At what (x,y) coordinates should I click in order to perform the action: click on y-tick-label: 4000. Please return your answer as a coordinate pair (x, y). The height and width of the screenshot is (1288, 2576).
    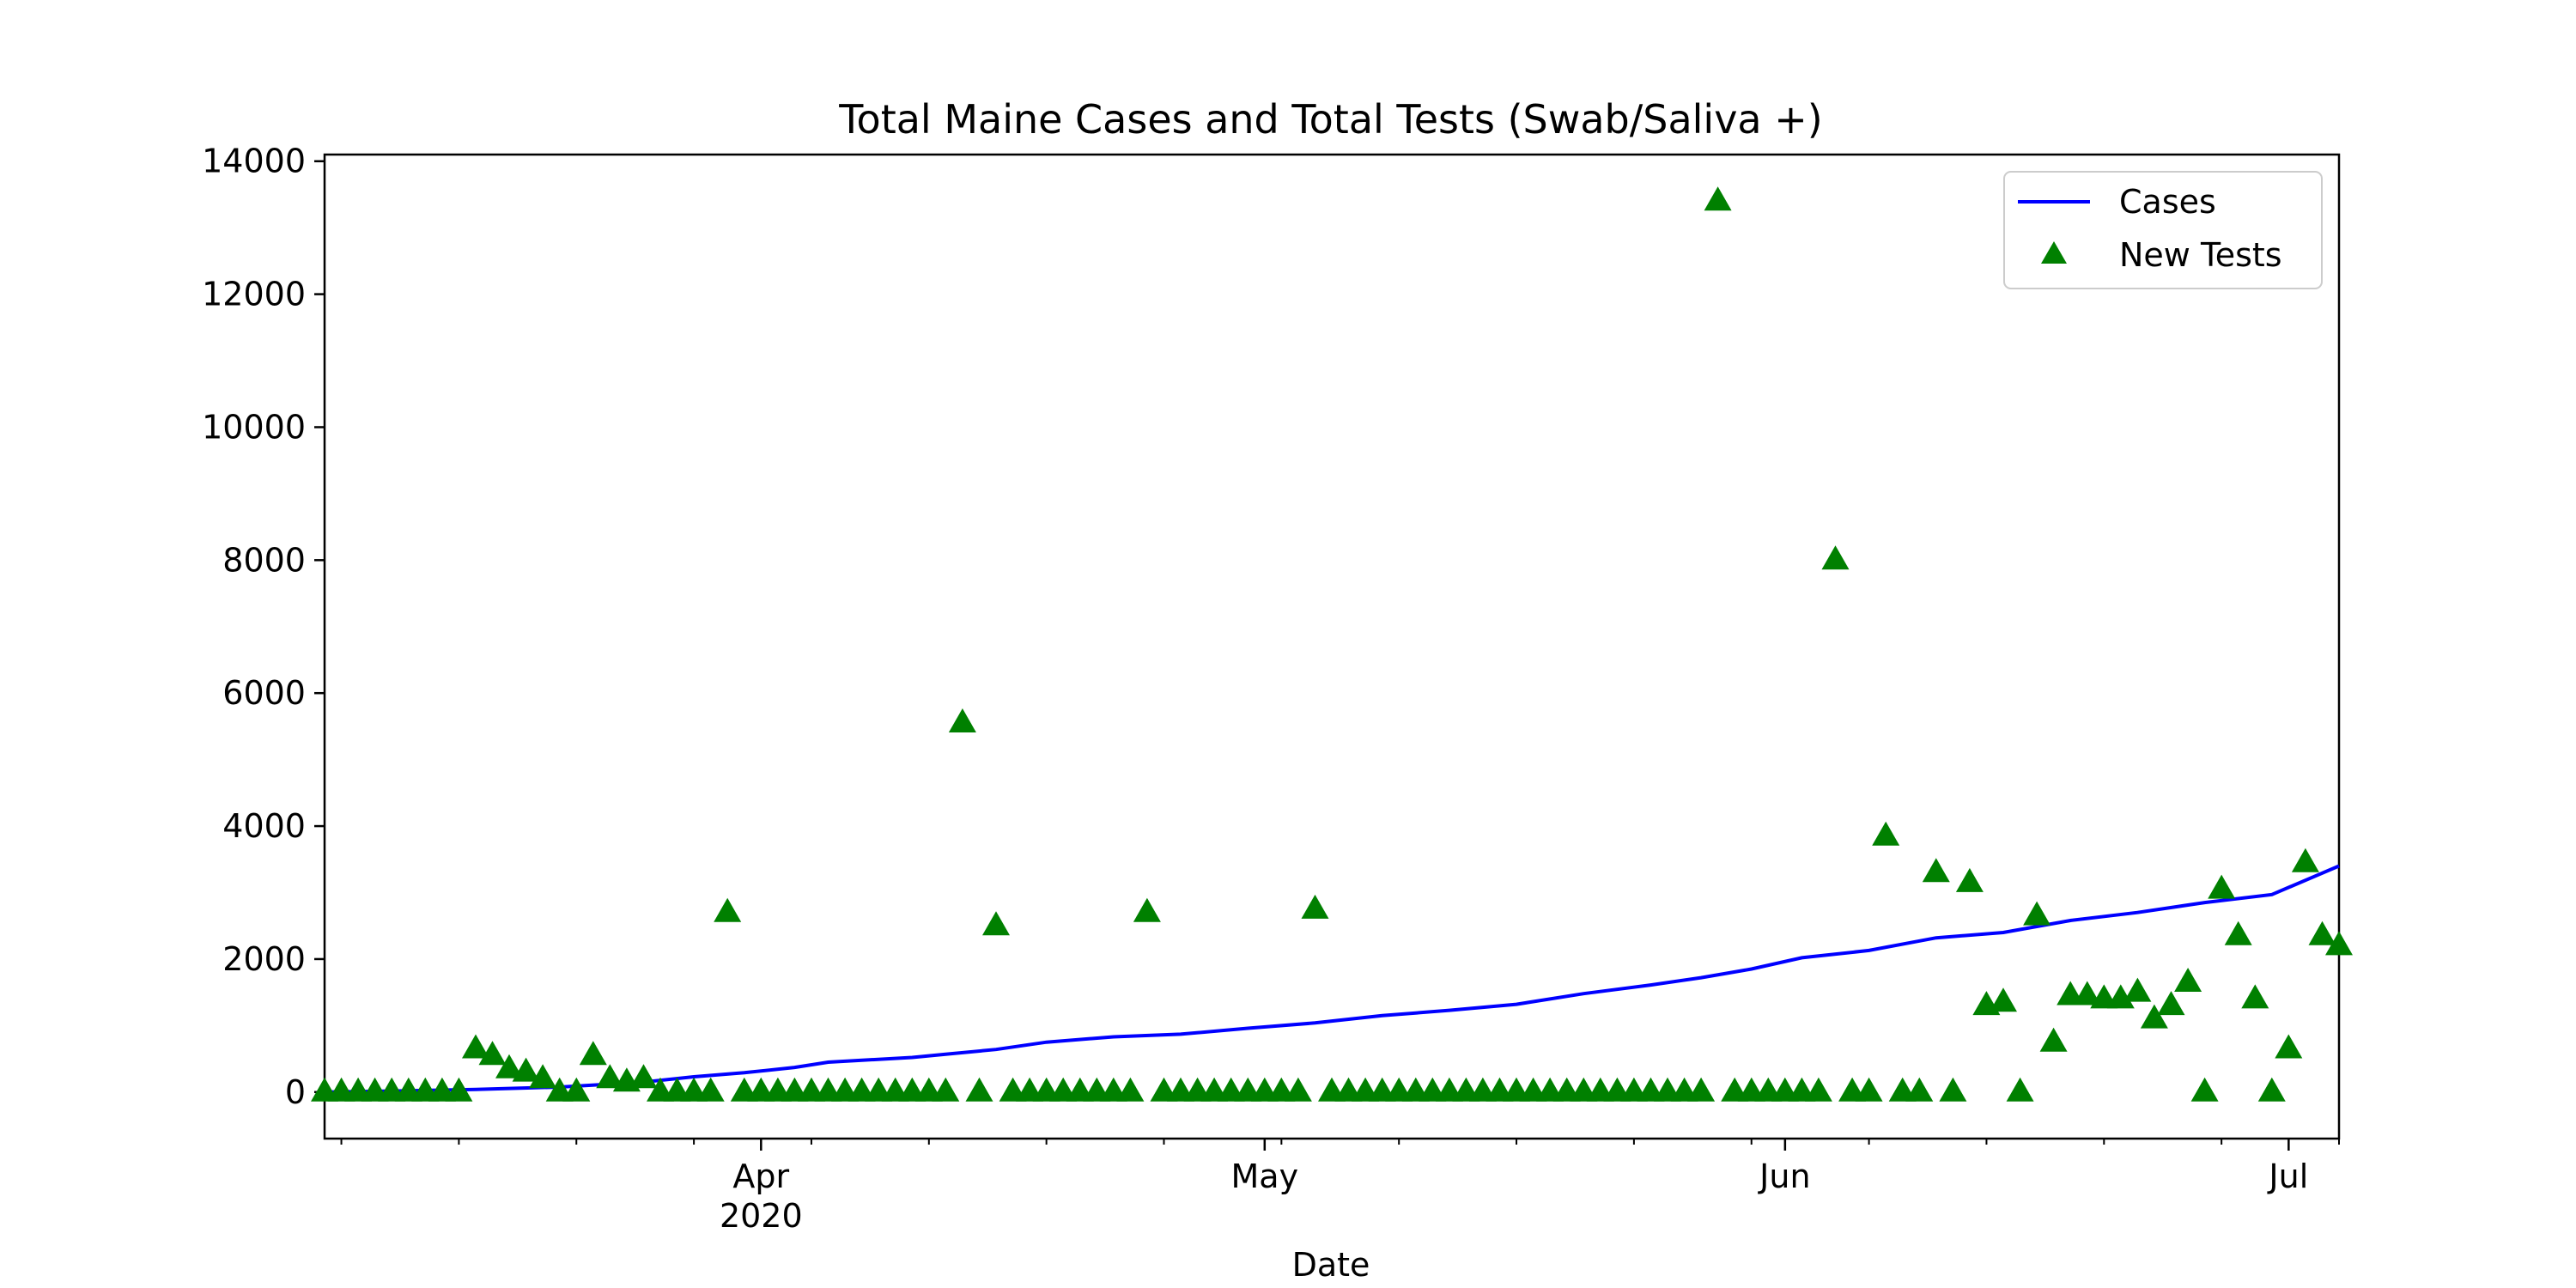
    Looking at the image, I should click on (264, 826).